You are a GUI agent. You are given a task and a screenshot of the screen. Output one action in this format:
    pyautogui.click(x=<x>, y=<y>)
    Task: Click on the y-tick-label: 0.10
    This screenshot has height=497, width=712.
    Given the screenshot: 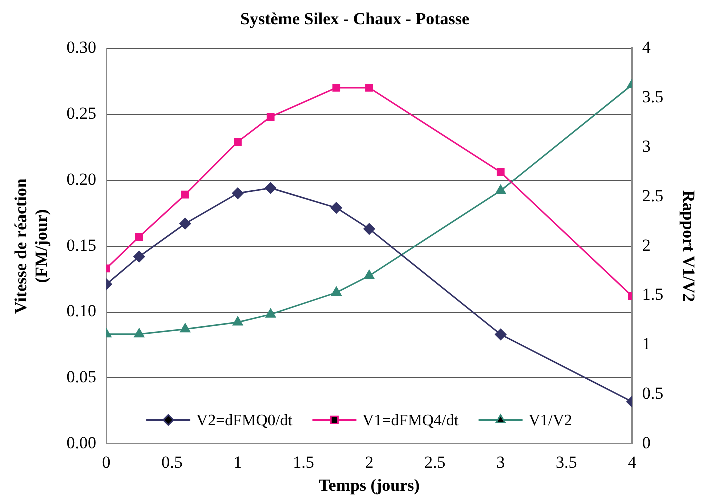 What is the action you would take?
    pyautogui.click(x=81, y=311)
    